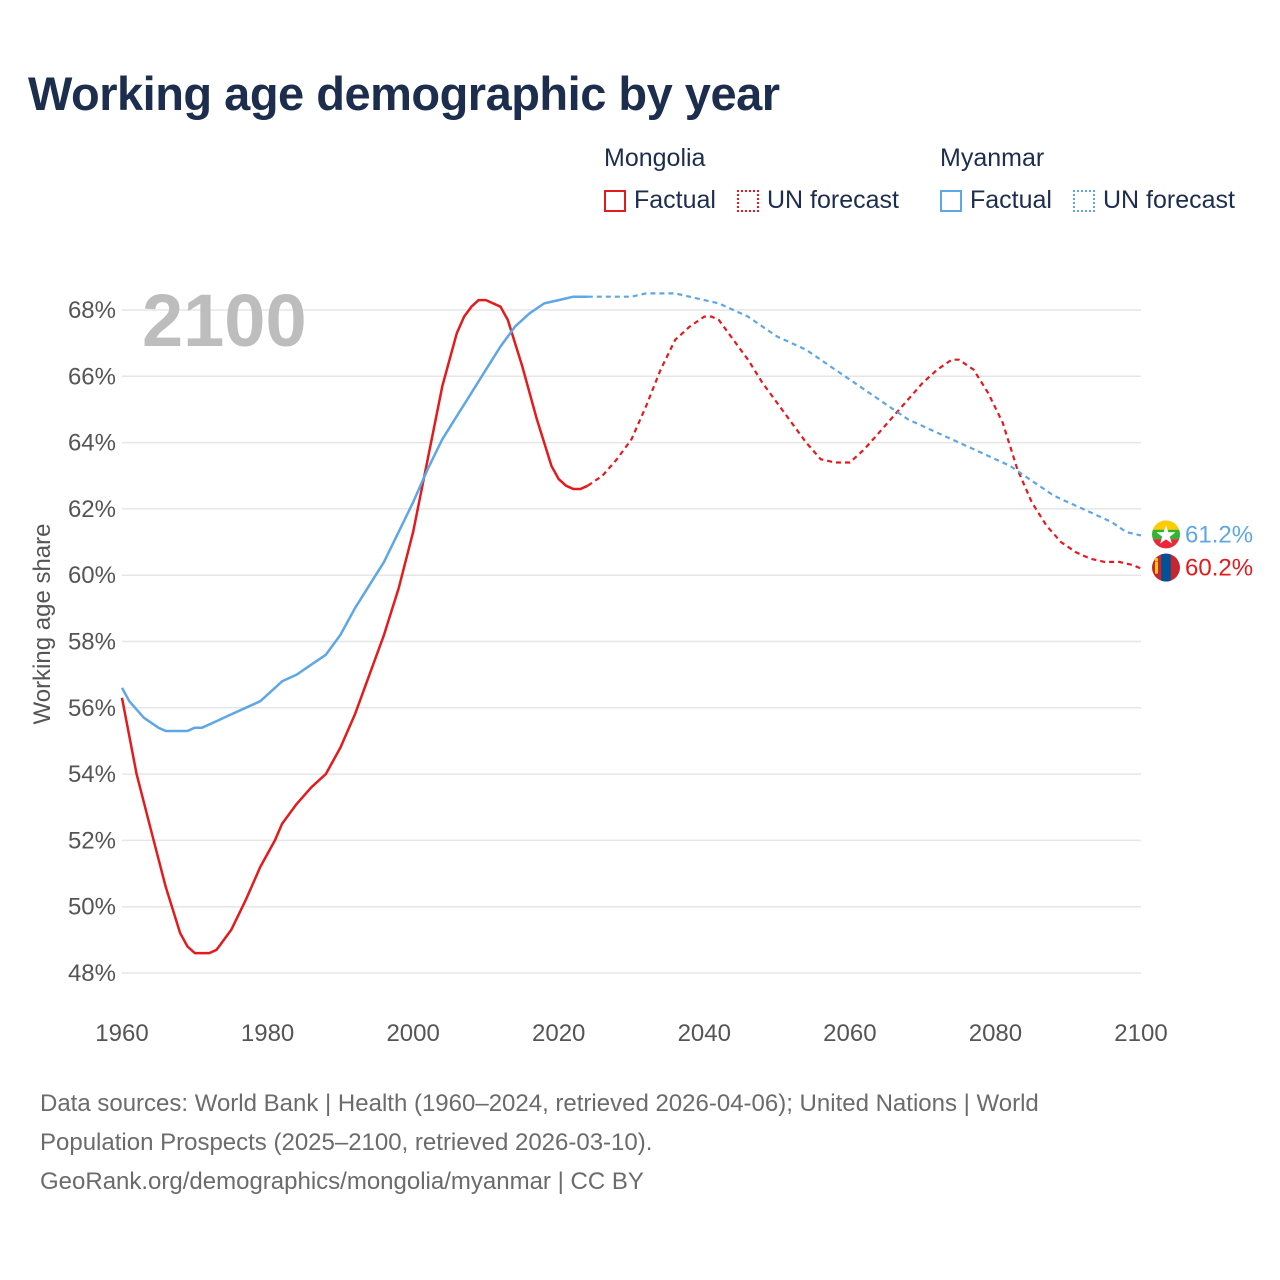  What do you see at coordinates (404, 93) in the screenshot?
I see `chart-title: Working age demographic by year` at bounding box center [404, 93].